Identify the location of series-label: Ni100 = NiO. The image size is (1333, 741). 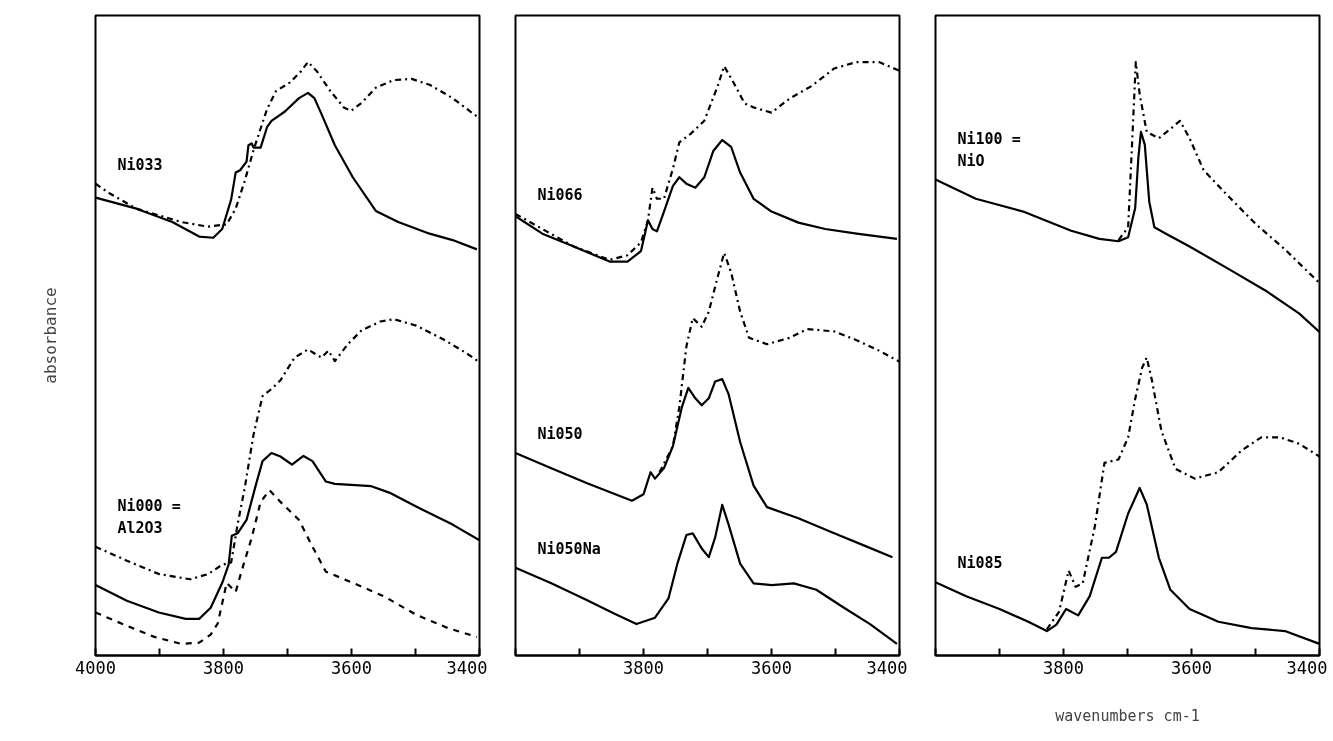
(989, 149).